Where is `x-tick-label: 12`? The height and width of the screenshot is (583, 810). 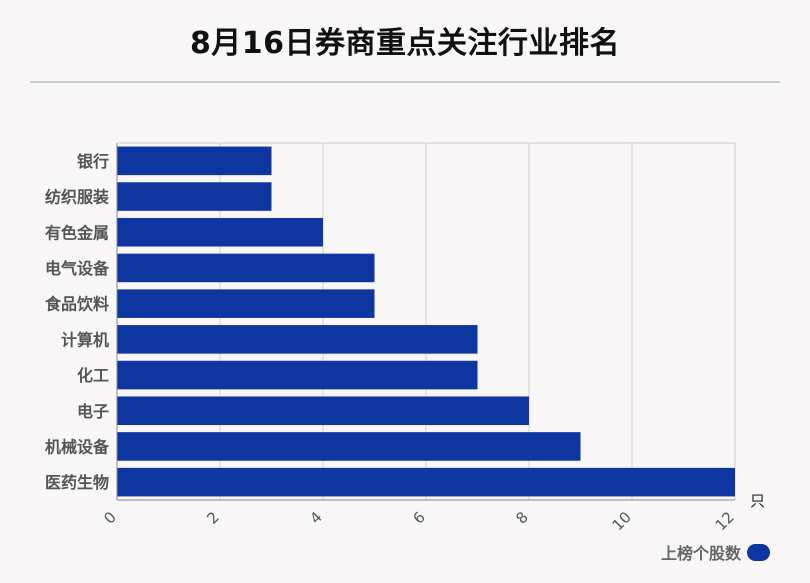
x-tick-label: 12 is located at coordinates (725, 521).